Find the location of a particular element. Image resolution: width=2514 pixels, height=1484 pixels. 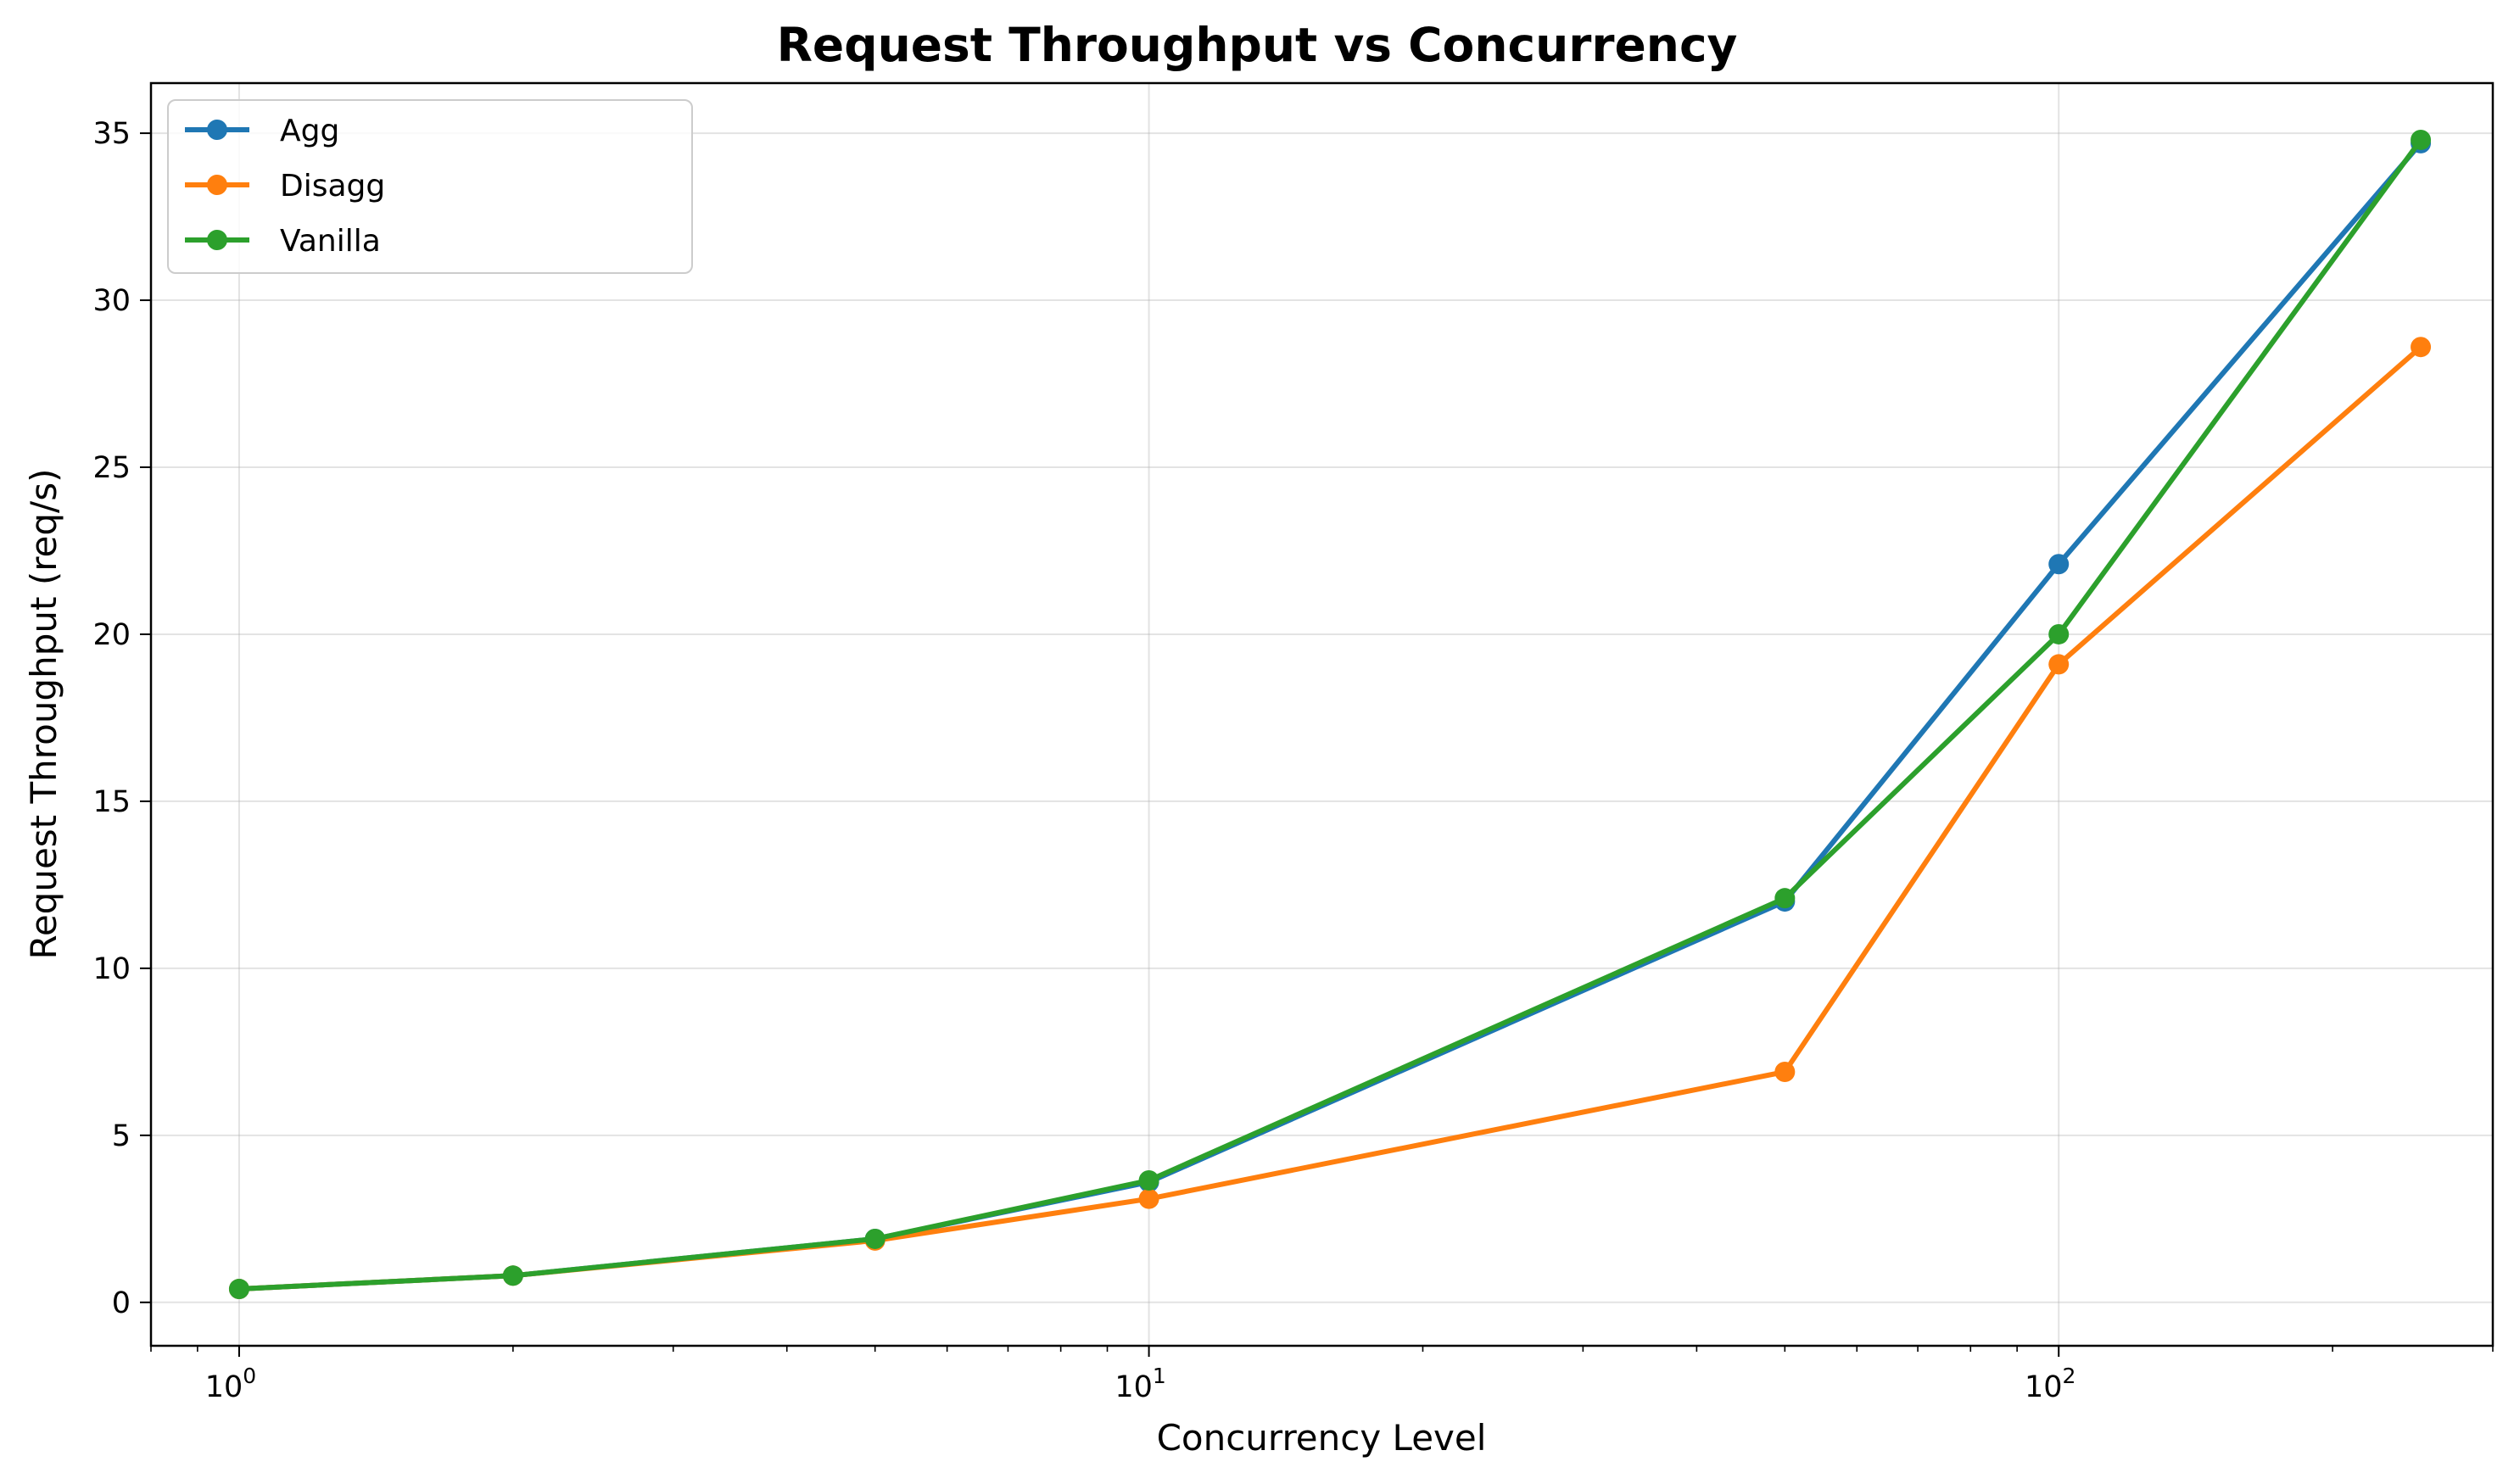

legend: Agg Disagg Vanilla is located at coordinates (430, 186).